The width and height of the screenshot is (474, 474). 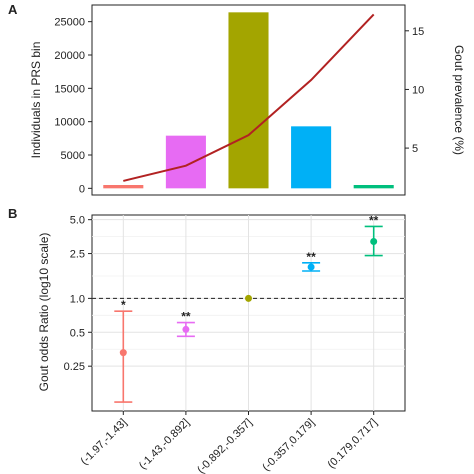 I want to click on odds-ratio-point-3: **, so click(x=311, y=261).